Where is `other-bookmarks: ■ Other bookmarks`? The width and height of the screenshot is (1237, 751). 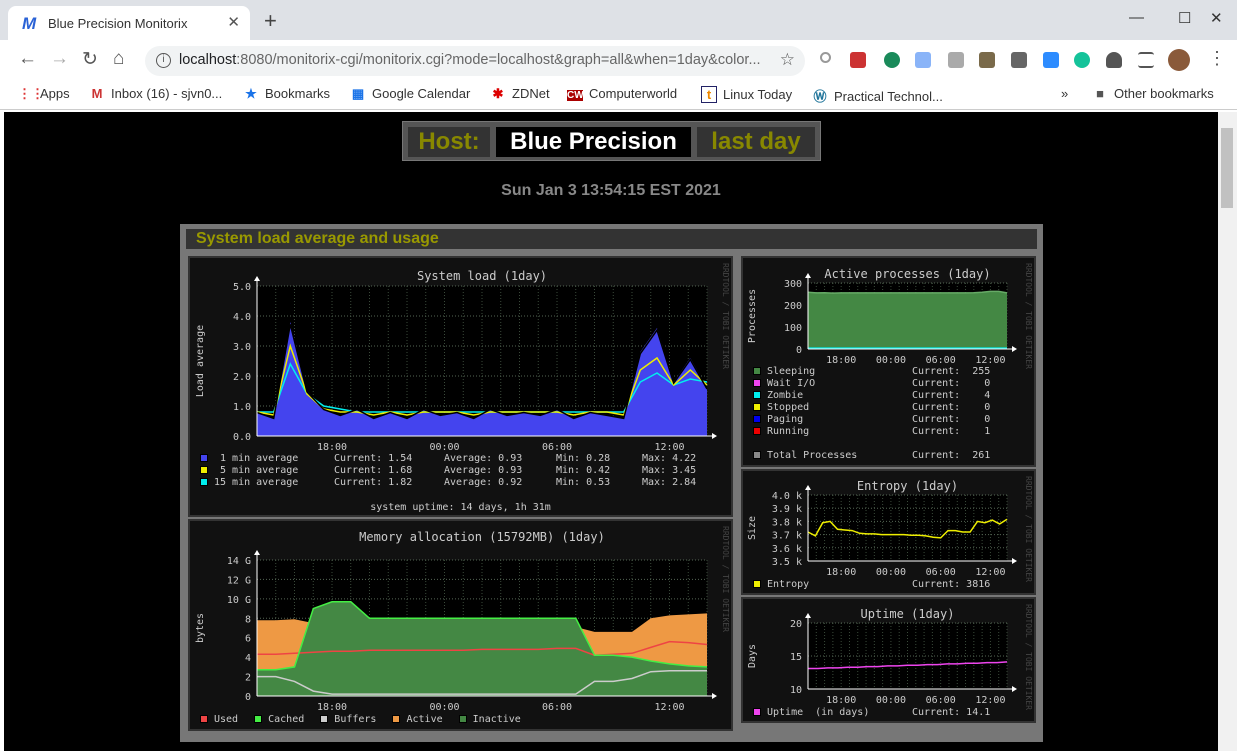
other-bookmarks: ■ Other bookmarks is located at coordinates (1153, 93).